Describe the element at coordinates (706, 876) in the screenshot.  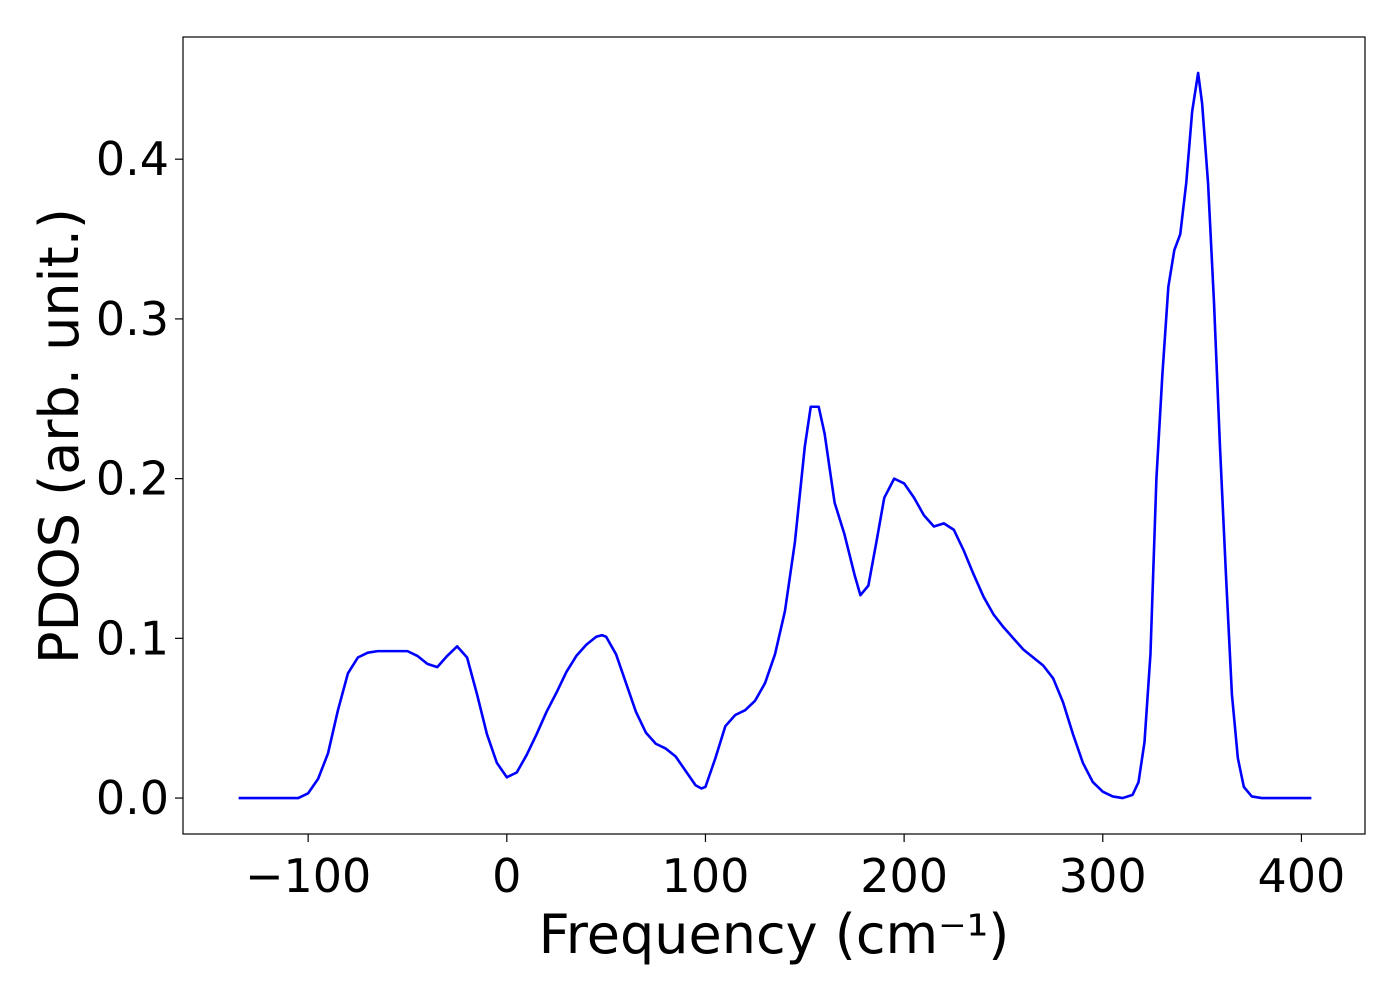
I see `x-tick-label: 100` at that location.